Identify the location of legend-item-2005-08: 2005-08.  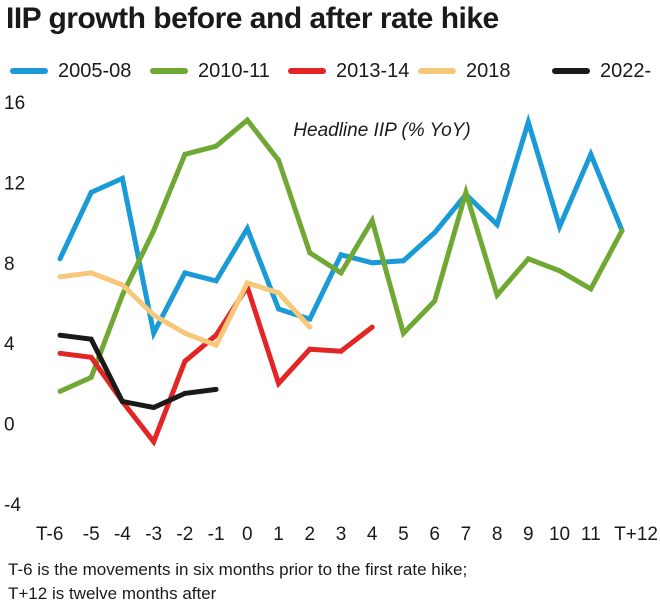
(70, 71).